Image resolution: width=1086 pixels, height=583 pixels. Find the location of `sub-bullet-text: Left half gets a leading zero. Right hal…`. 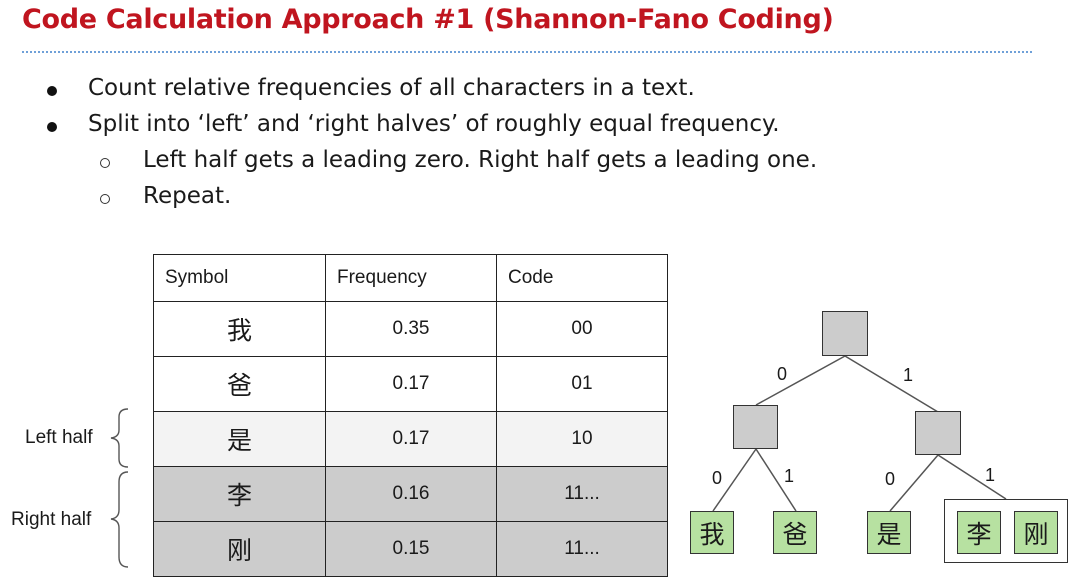

sub-bullet-text: Left half gets a leading zero. Right hal… is located at coordinates (480, 160).